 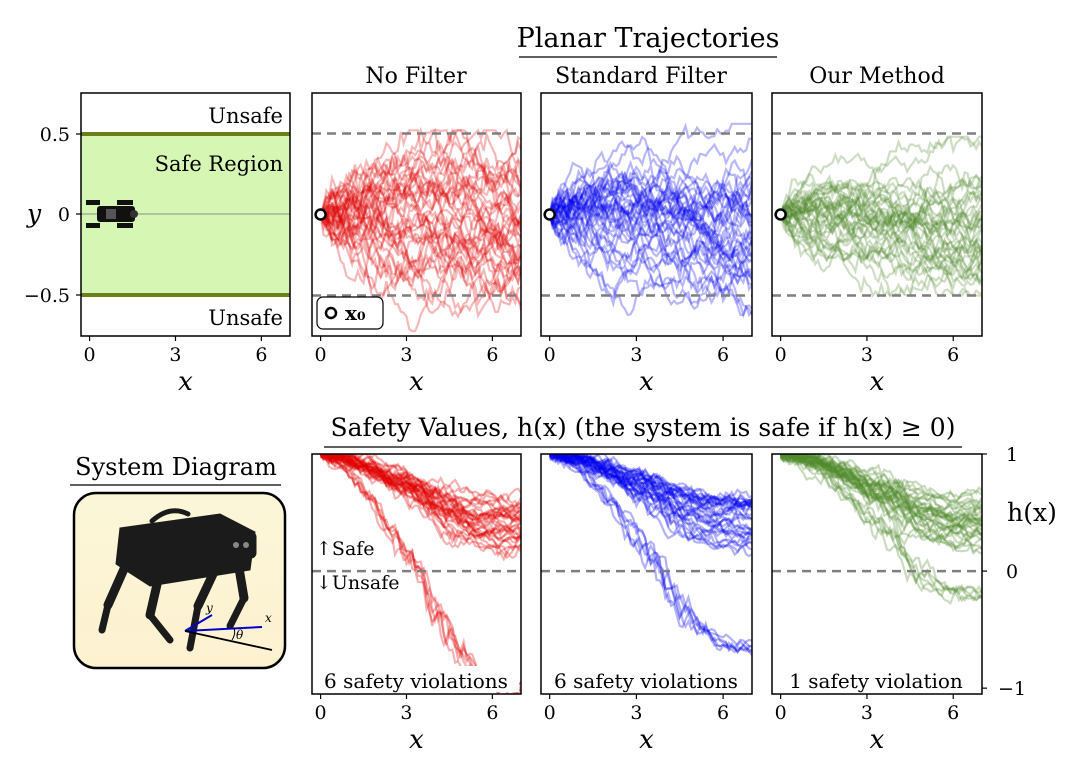 I want to click on axis-theta-label: θ, so click(x=240, y=635).